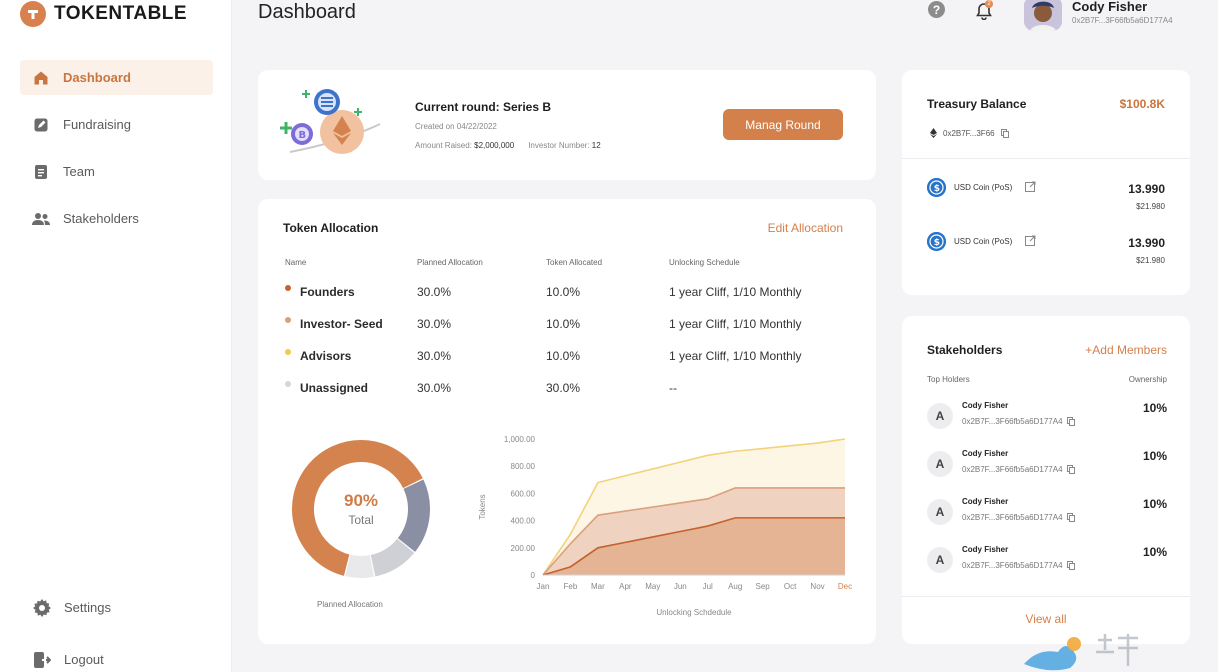  Describe the element at coordinates (523, 521) in the screenshot. I see `y-tick-label: 400.00` at that location.